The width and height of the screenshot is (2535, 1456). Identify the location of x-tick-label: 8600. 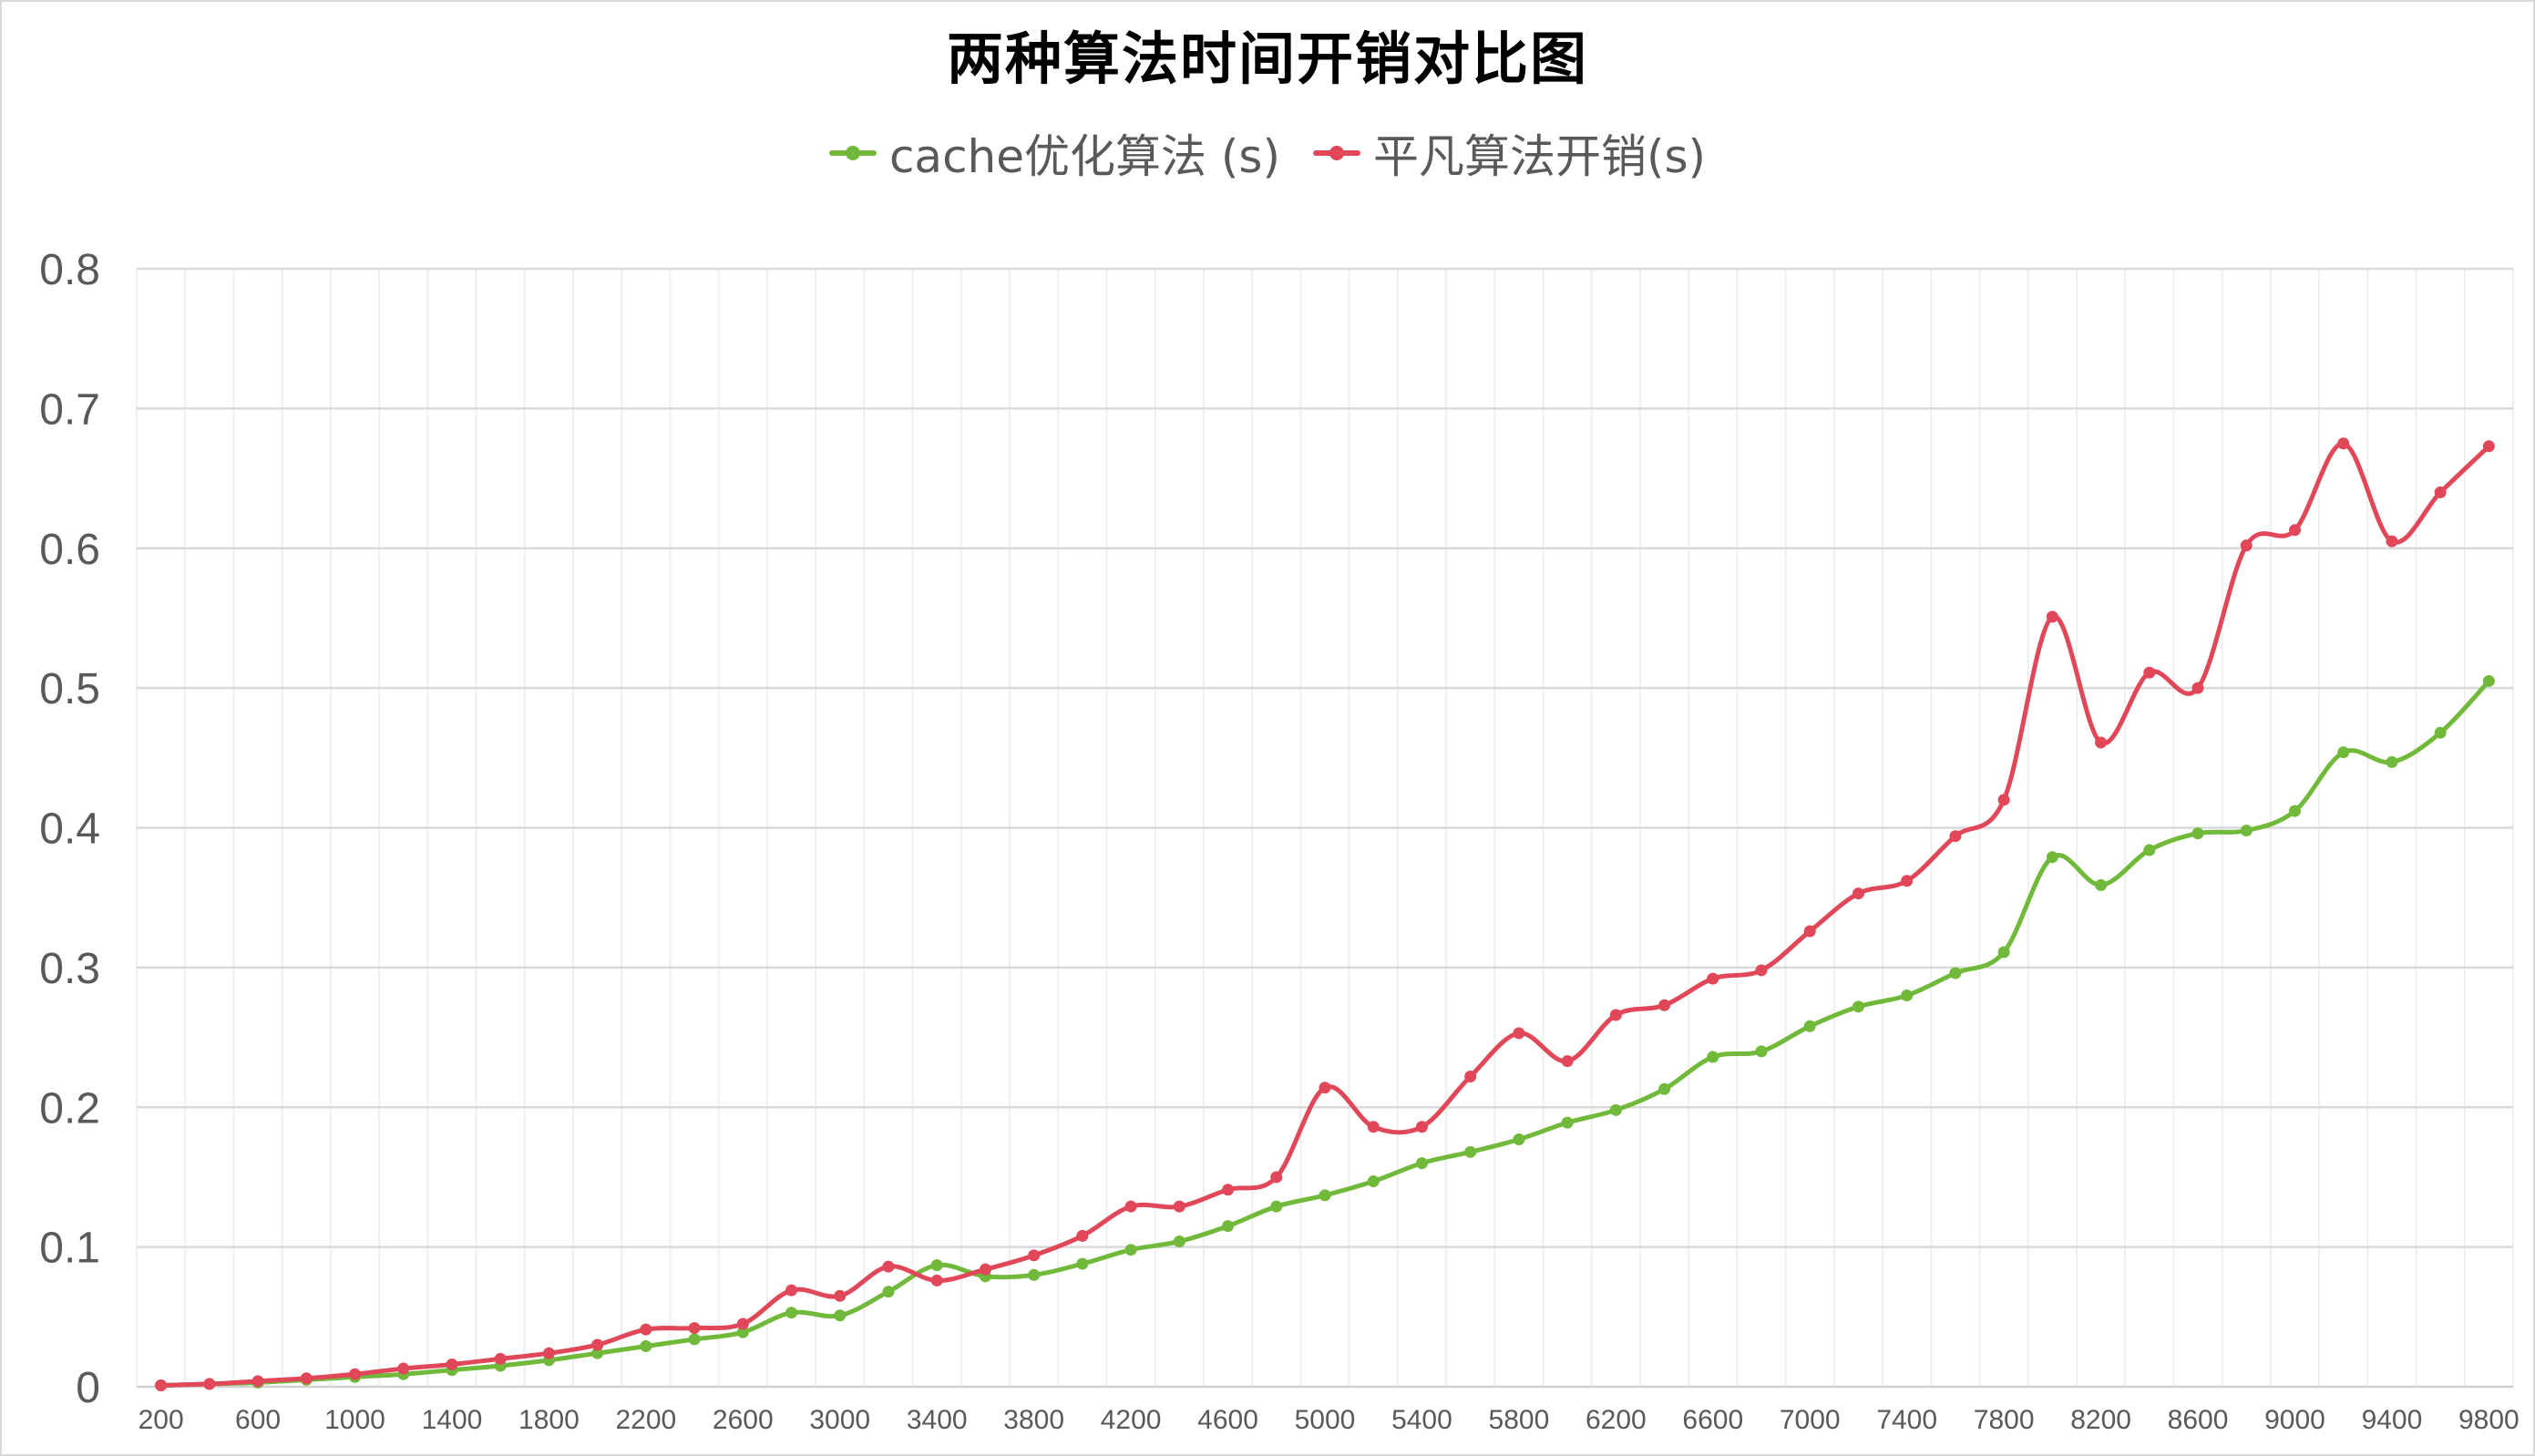
(2198, 1420).